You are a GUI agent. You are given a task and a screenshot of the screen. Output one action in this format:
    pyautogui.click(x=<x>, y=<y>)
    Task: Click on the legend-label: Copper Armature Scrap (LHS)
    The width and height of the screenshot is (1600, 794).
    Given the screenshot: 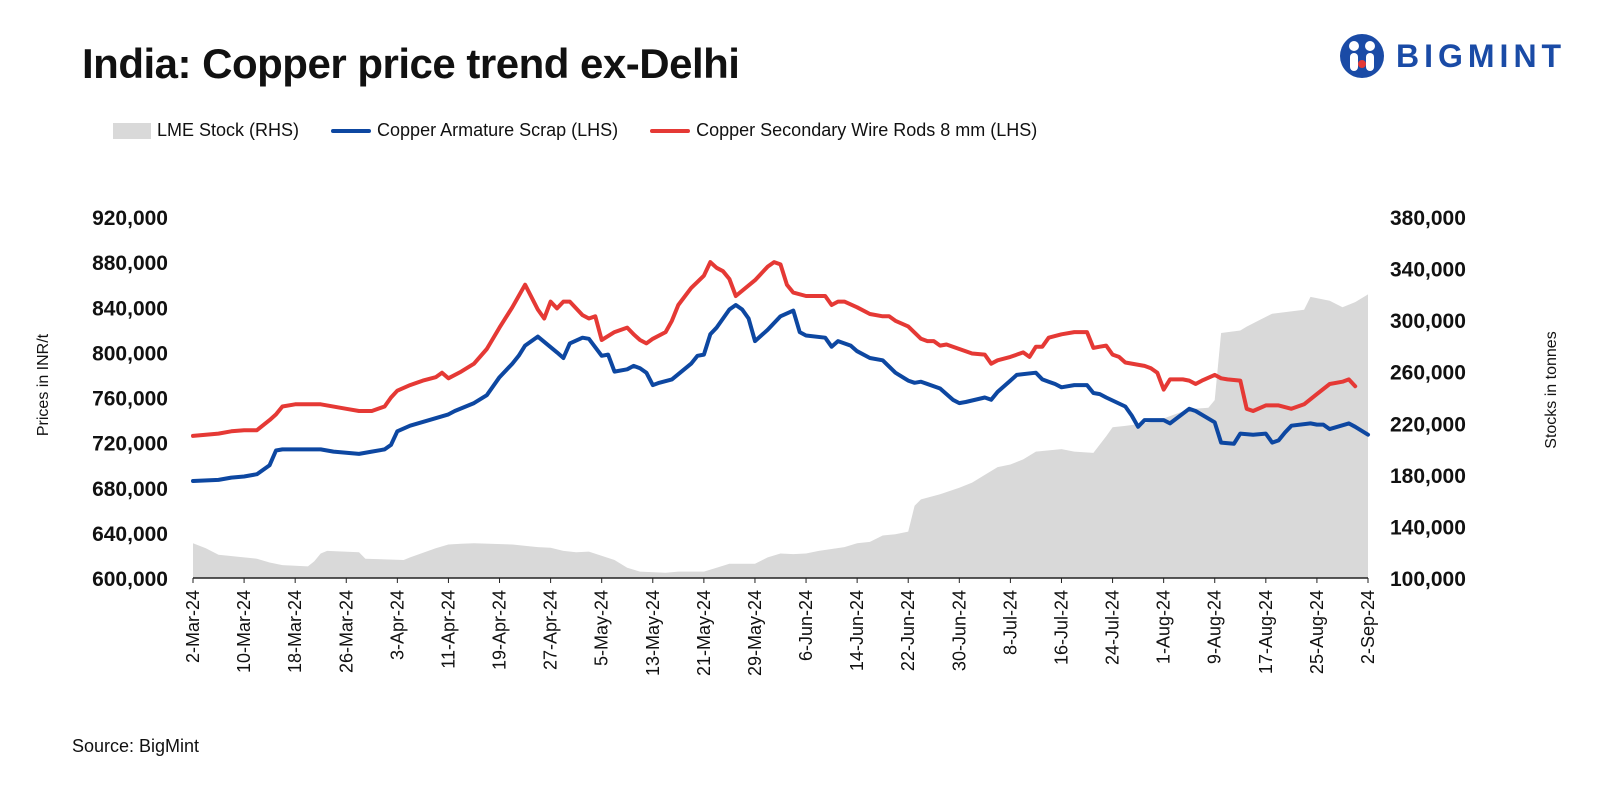 What is the action you would take?
    pyautogui.click(x=498, y=130)
    